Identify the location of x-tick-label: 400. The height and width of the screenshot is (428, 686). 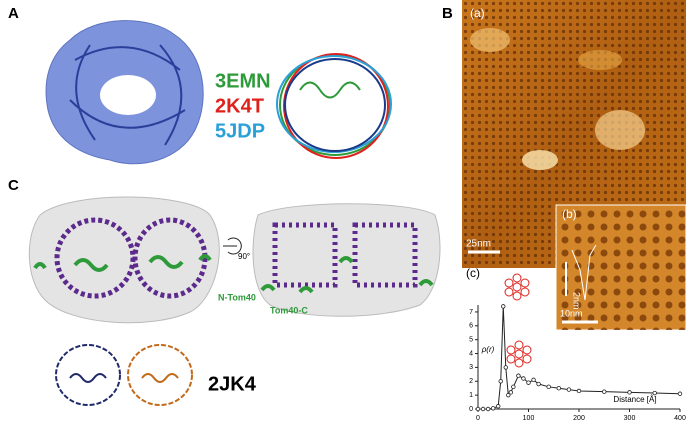
(680, 418).